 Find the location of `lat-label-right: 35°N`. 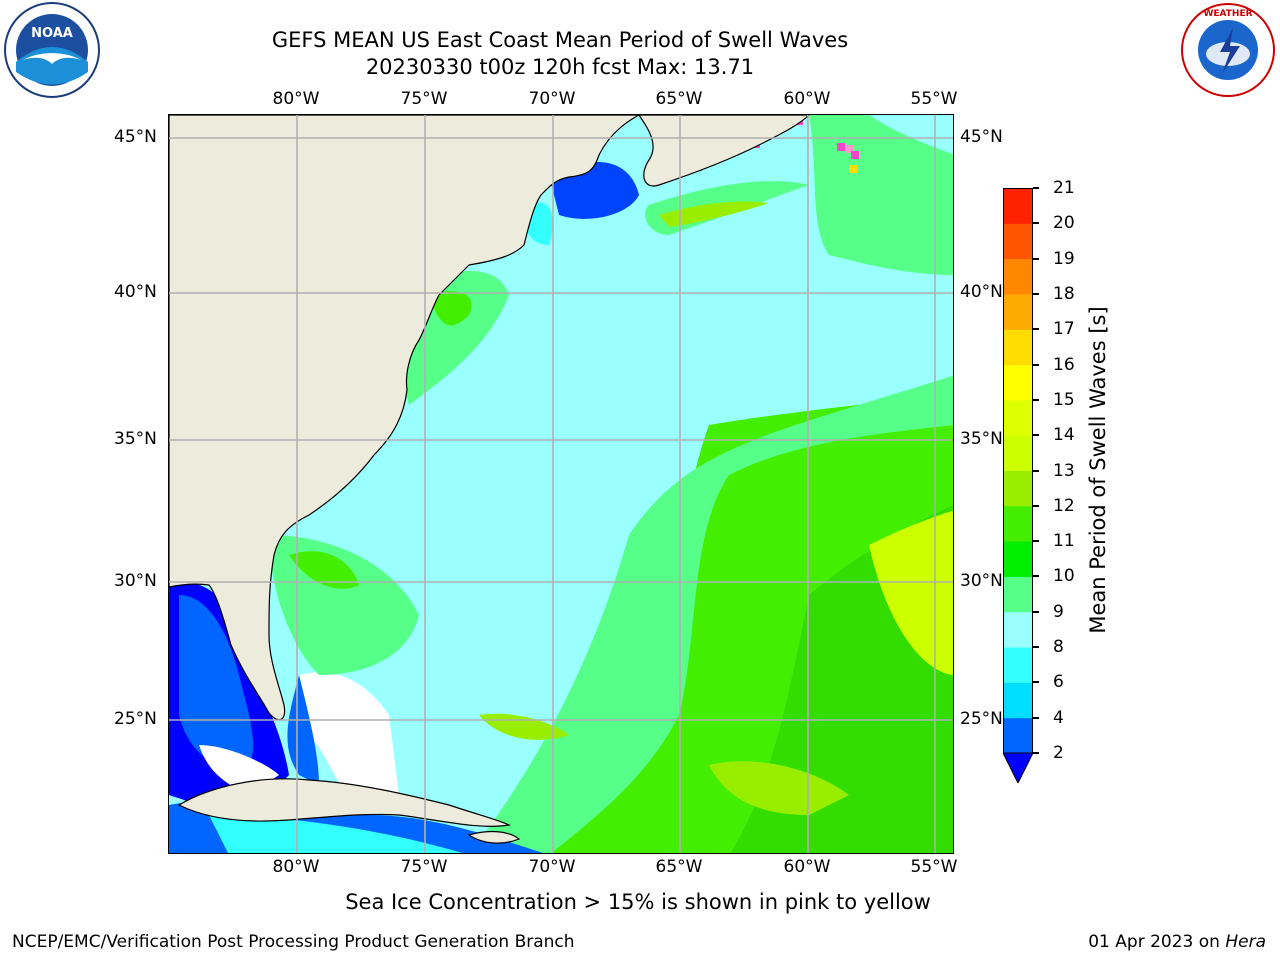

lat-label-right: 35°N is located at coordinates (981, 439).